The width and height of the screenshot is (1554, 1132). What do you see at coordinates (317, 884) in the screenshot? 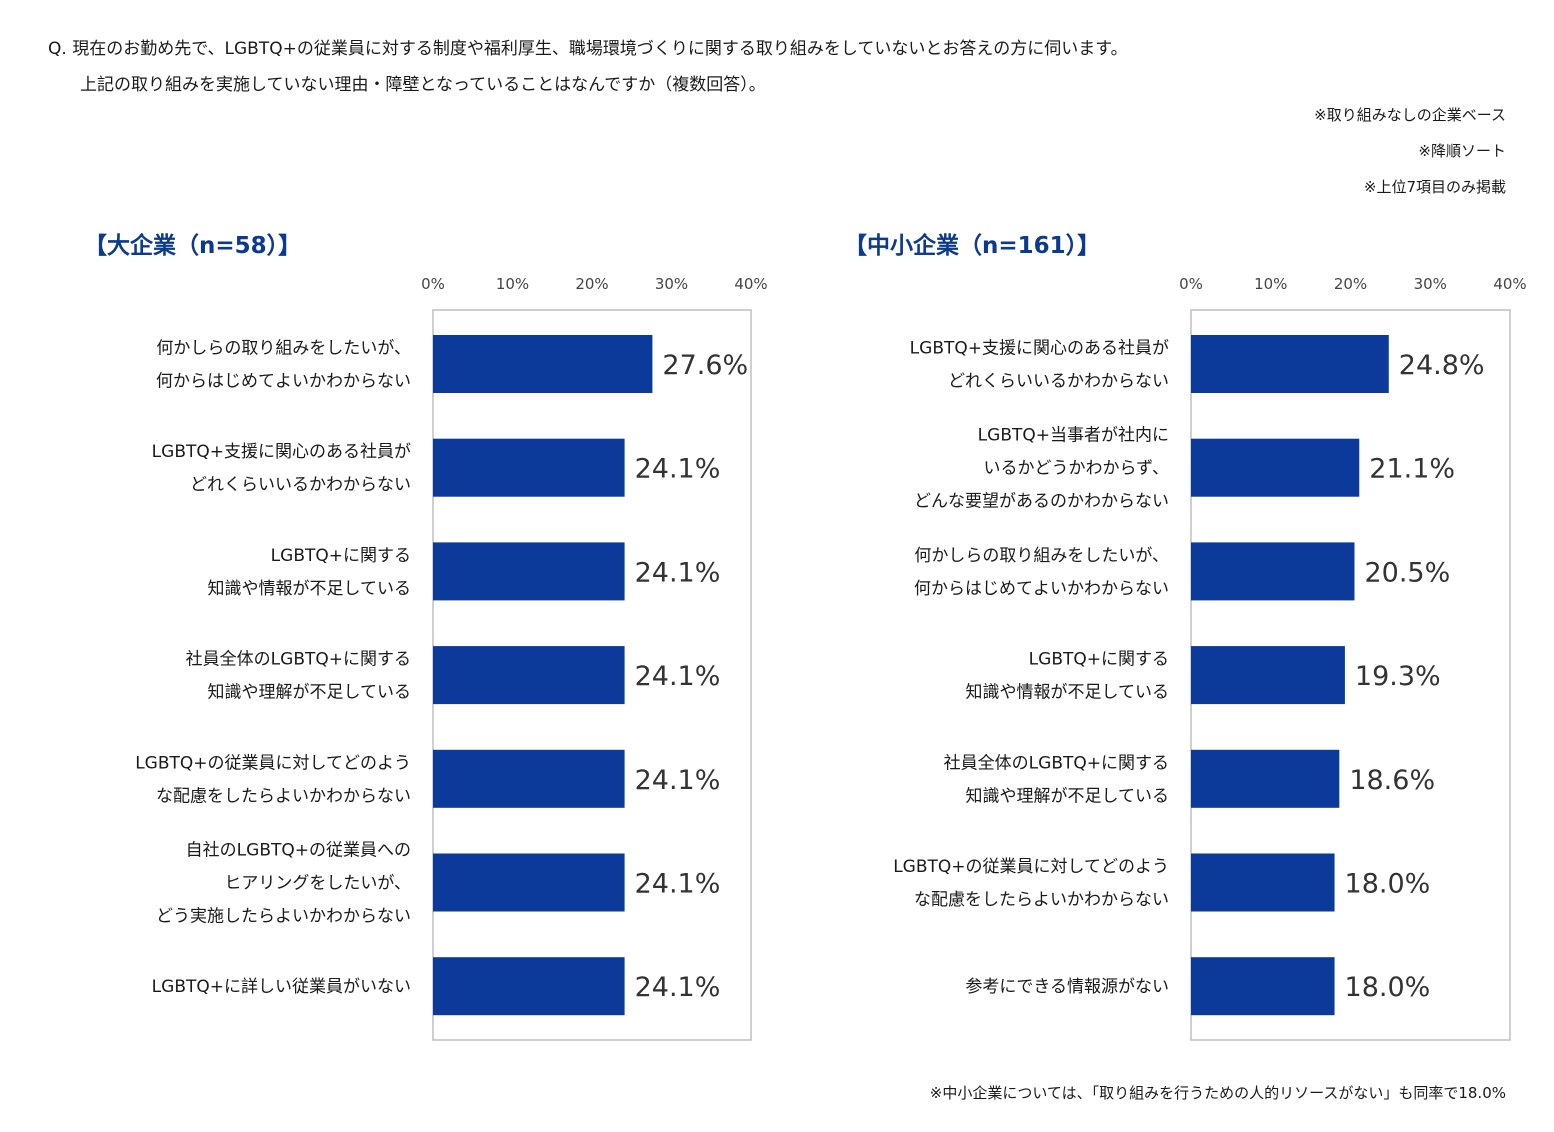
I see `category-label: ヒアリングをしたいが、` at bounding box center [317, 884].